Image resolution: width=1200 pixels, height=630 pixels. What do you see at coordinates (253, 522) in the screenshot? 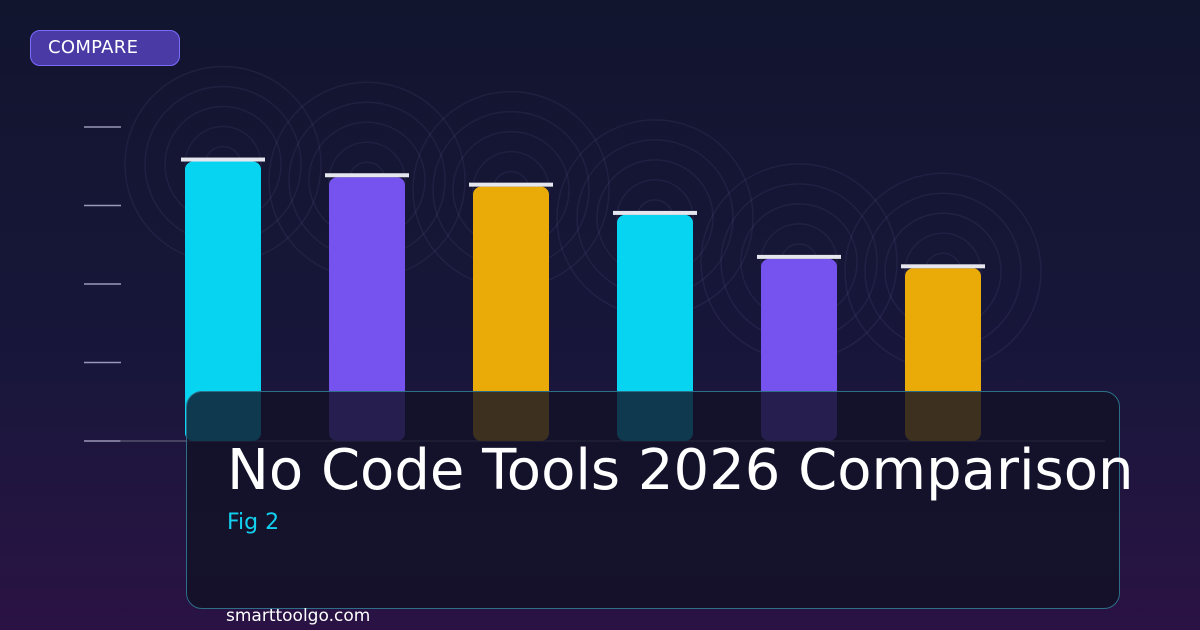
I see `figure-subtitle: Fig 2` at bounding box center [253, 522].